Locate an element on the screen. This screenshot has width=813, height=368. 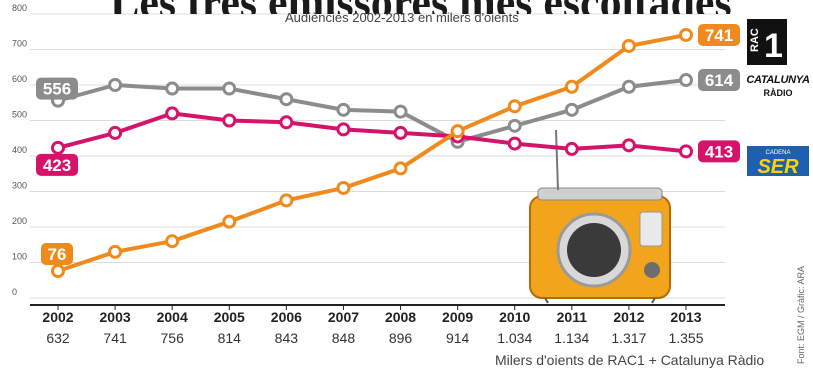
bottom-row-value: 741 is located at coordinates (115, 338).